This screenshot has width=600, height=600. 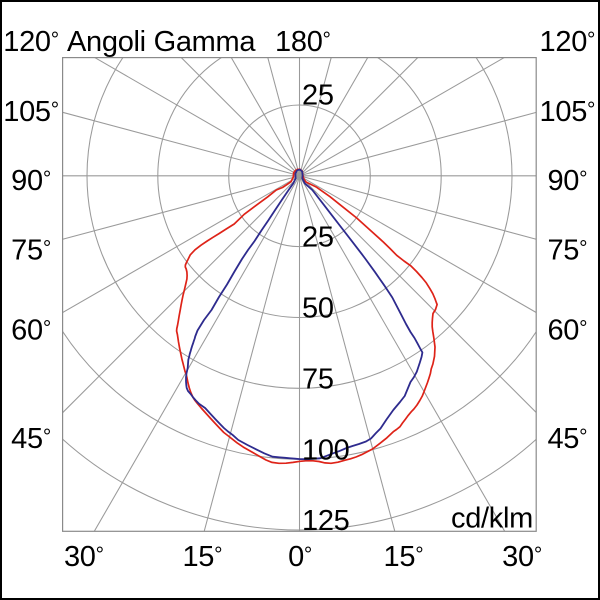 I want to click on svg-text: 125, so click(x=326, y=521).